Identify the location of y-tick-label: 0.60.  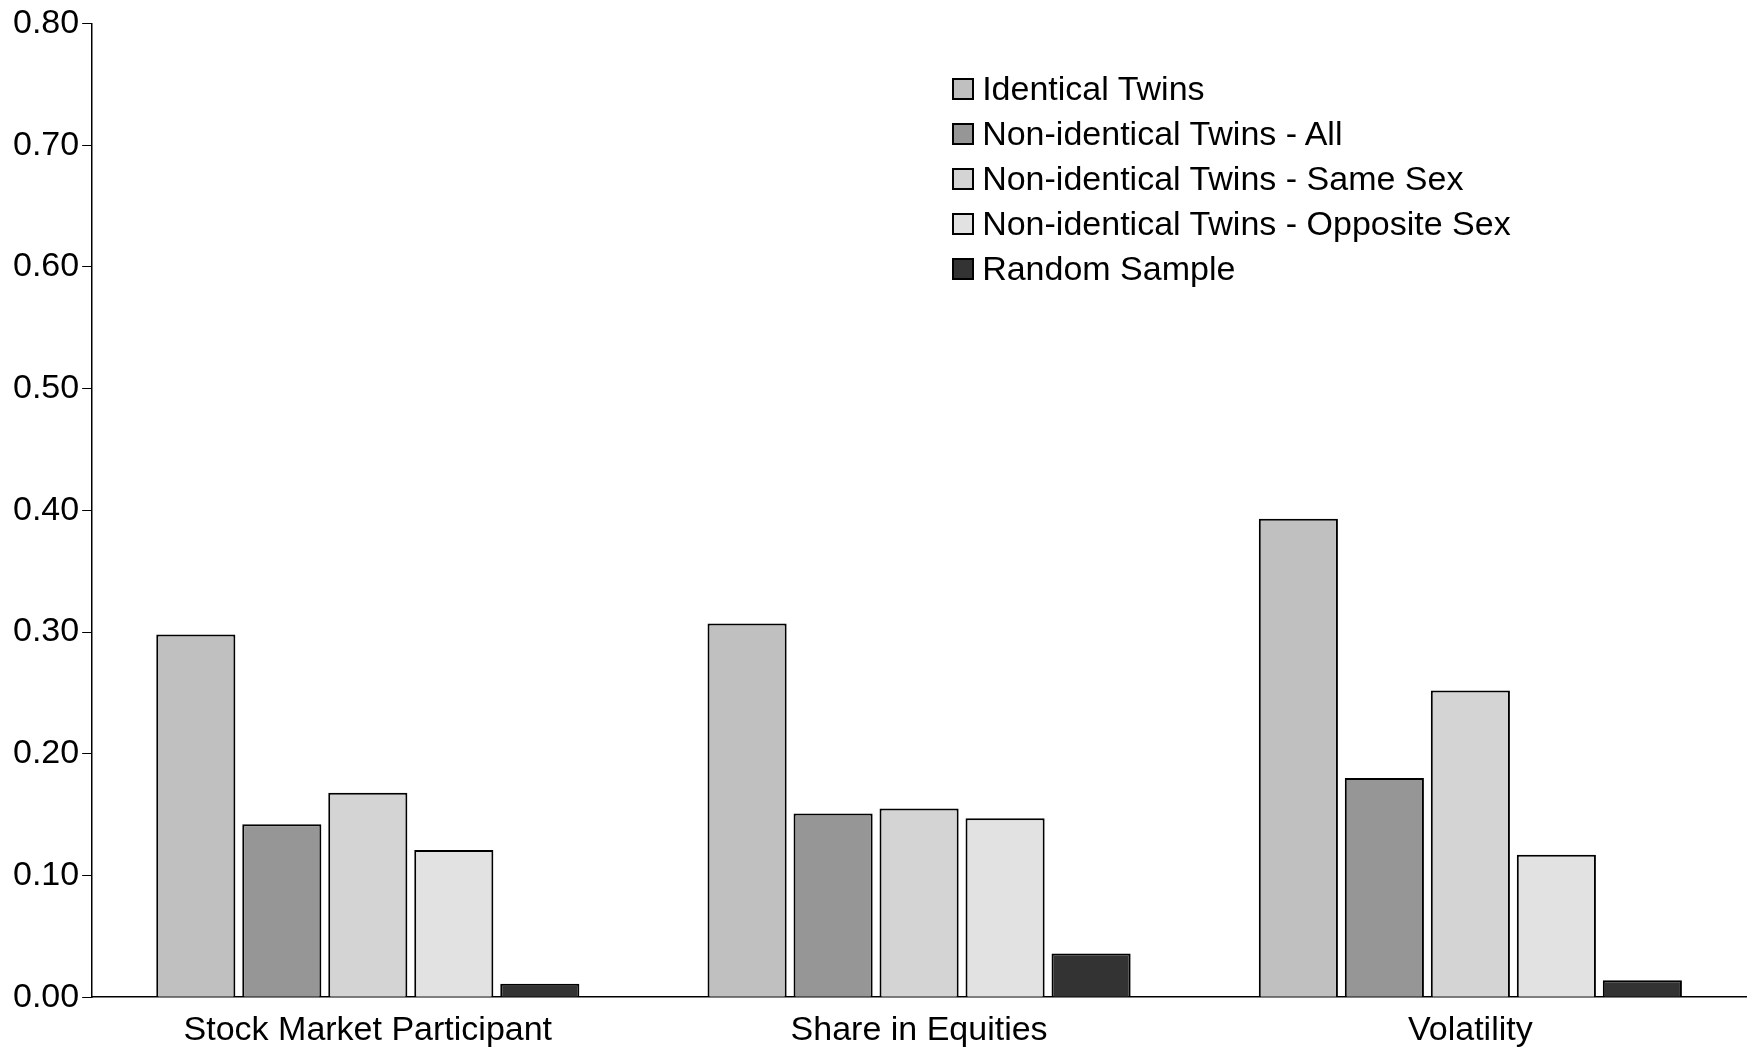
(46, 264).